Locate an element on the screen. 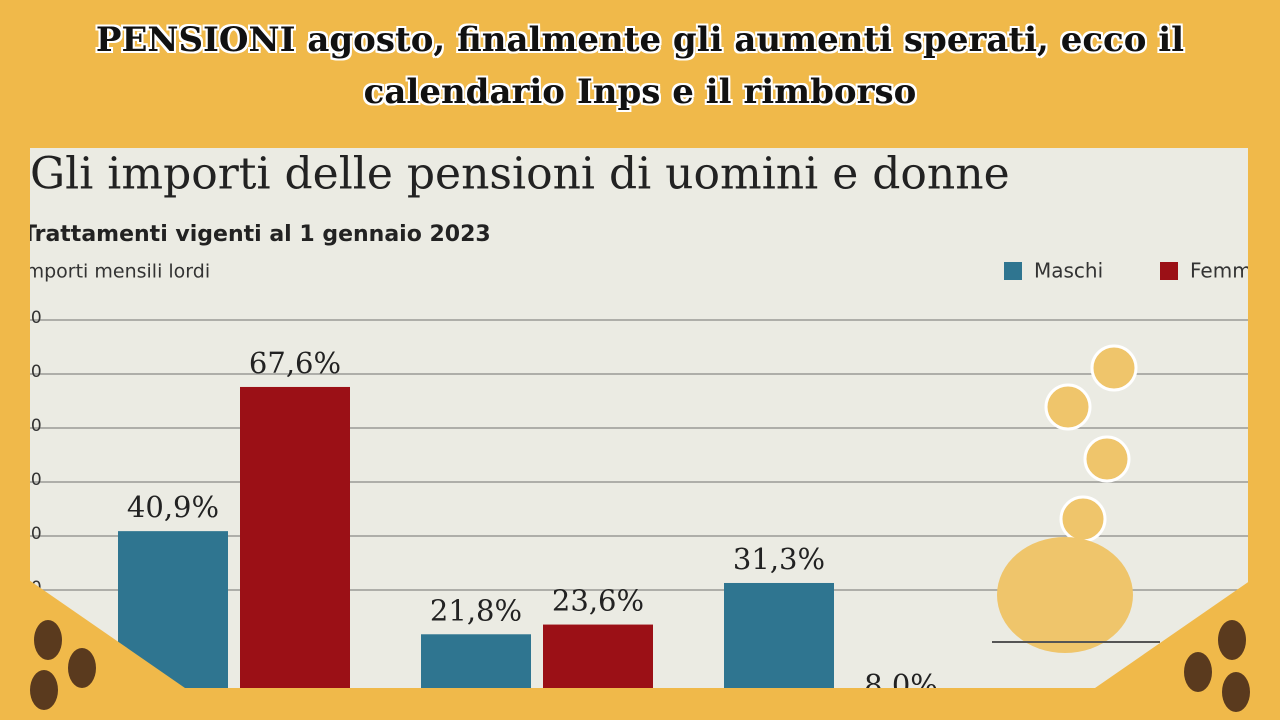  value-label: 40,9% is located at coordinates (173, 507).